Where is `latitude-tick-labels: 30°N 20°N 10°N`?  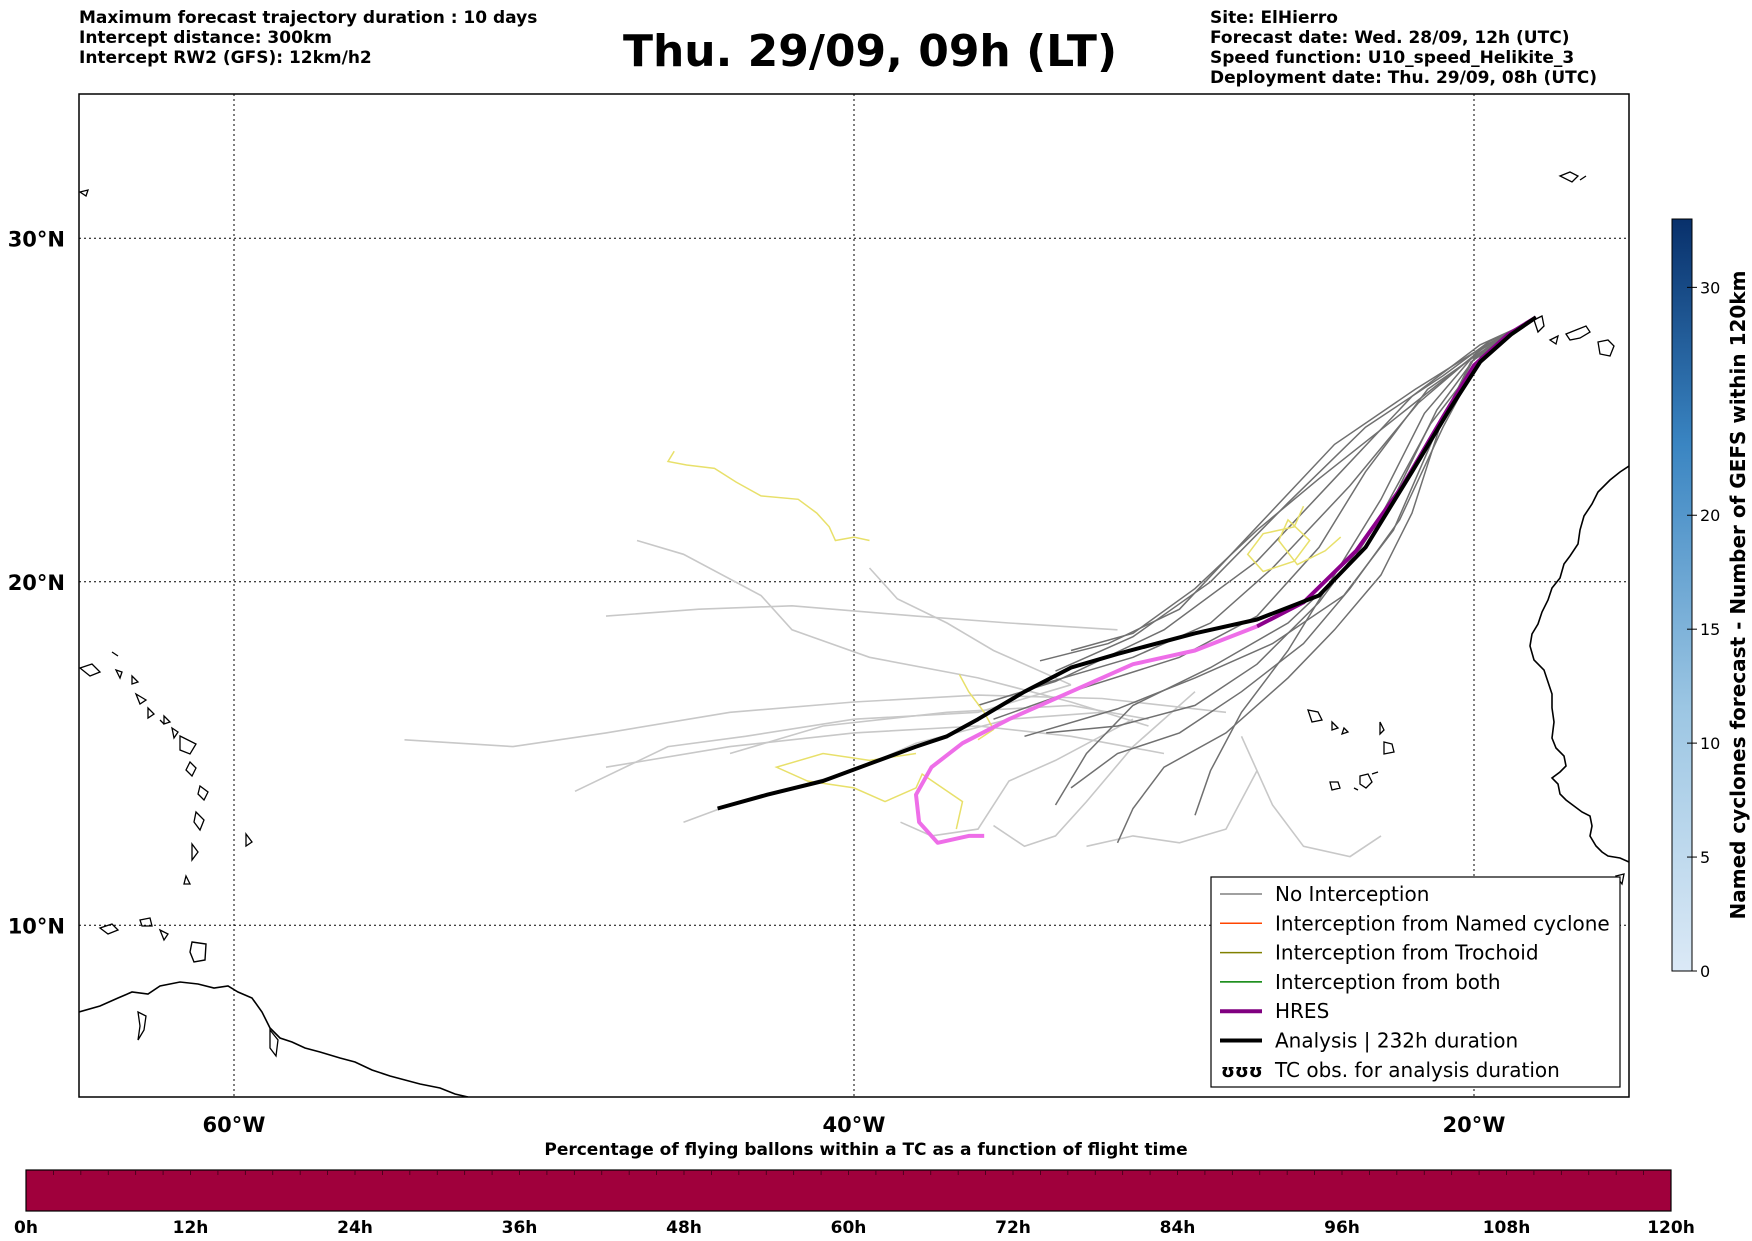 latitude-tick-labels: 30°N 20°N 10°N is located at coordinates (36, 582).